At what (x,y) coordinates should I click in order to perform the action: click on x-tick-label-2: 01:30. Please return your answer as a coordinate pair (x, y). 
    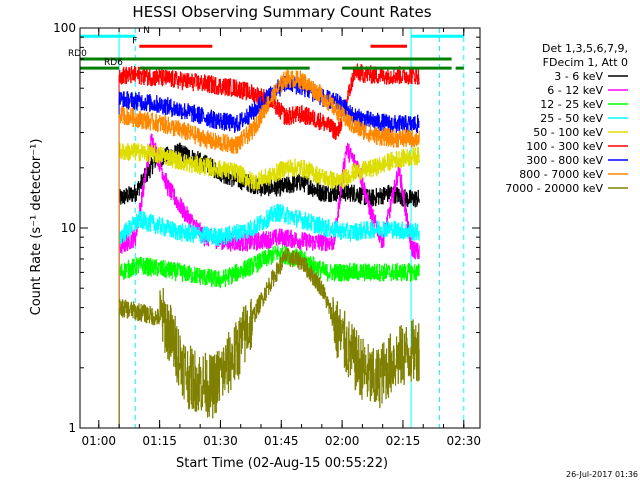
    Looking at the image, I should click on (220, 441).